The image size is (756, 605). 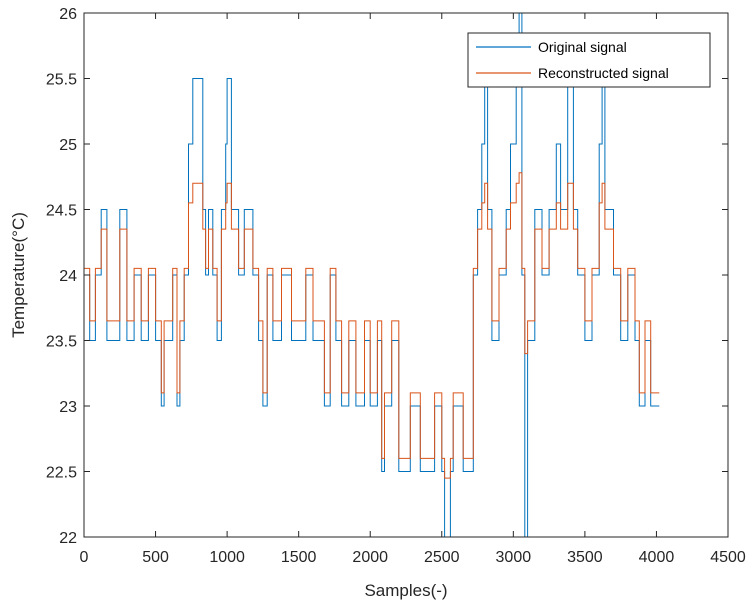 I want to click on y-tick-label: 24.5, so click(x=61, y=211).